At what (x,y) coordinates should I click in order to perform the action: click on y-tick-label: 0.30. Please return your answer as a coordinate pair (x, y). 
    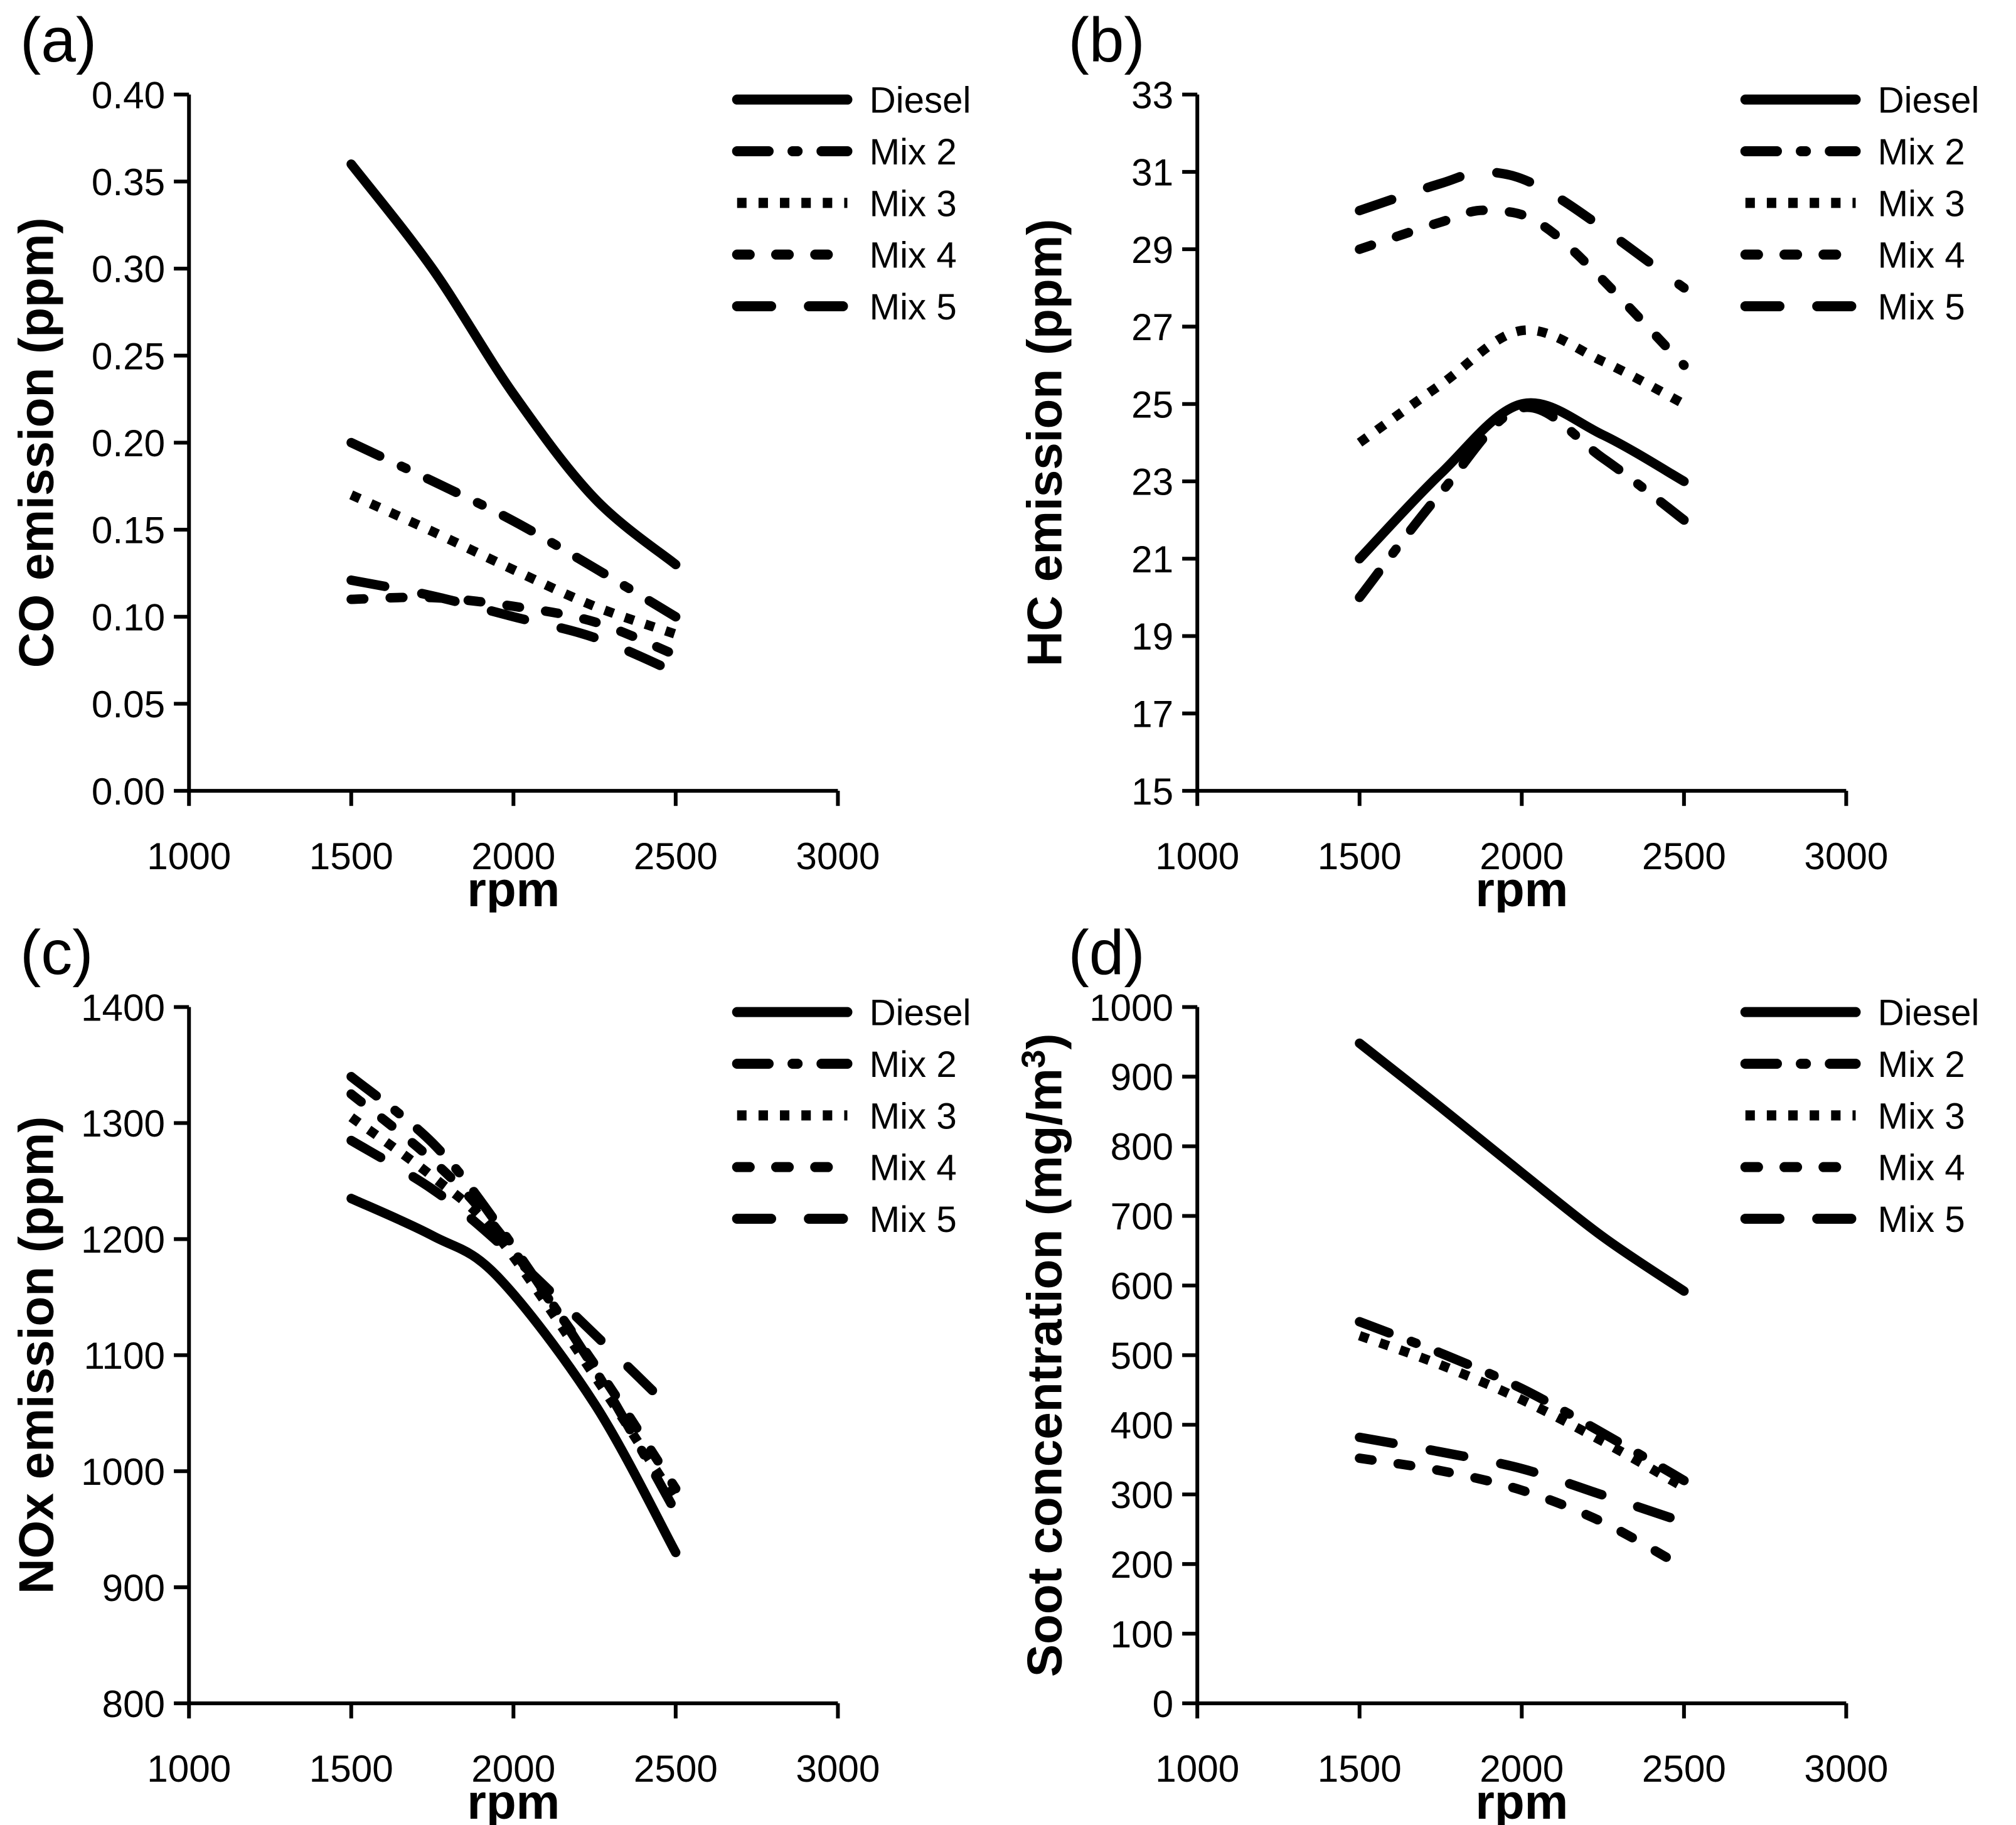
    Looking at the image, I should click on (128, 269).